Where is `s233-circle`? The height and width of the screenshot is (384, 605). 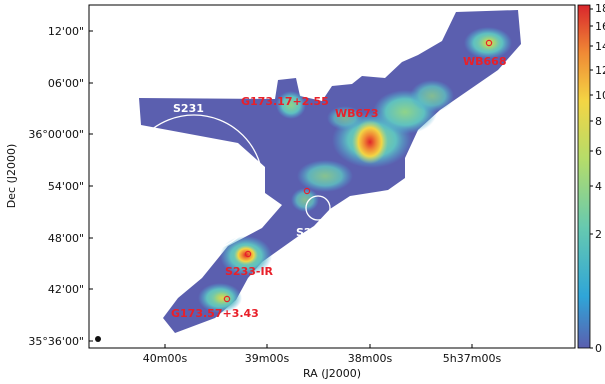
s233-circle is located at coordinates (318, 208).